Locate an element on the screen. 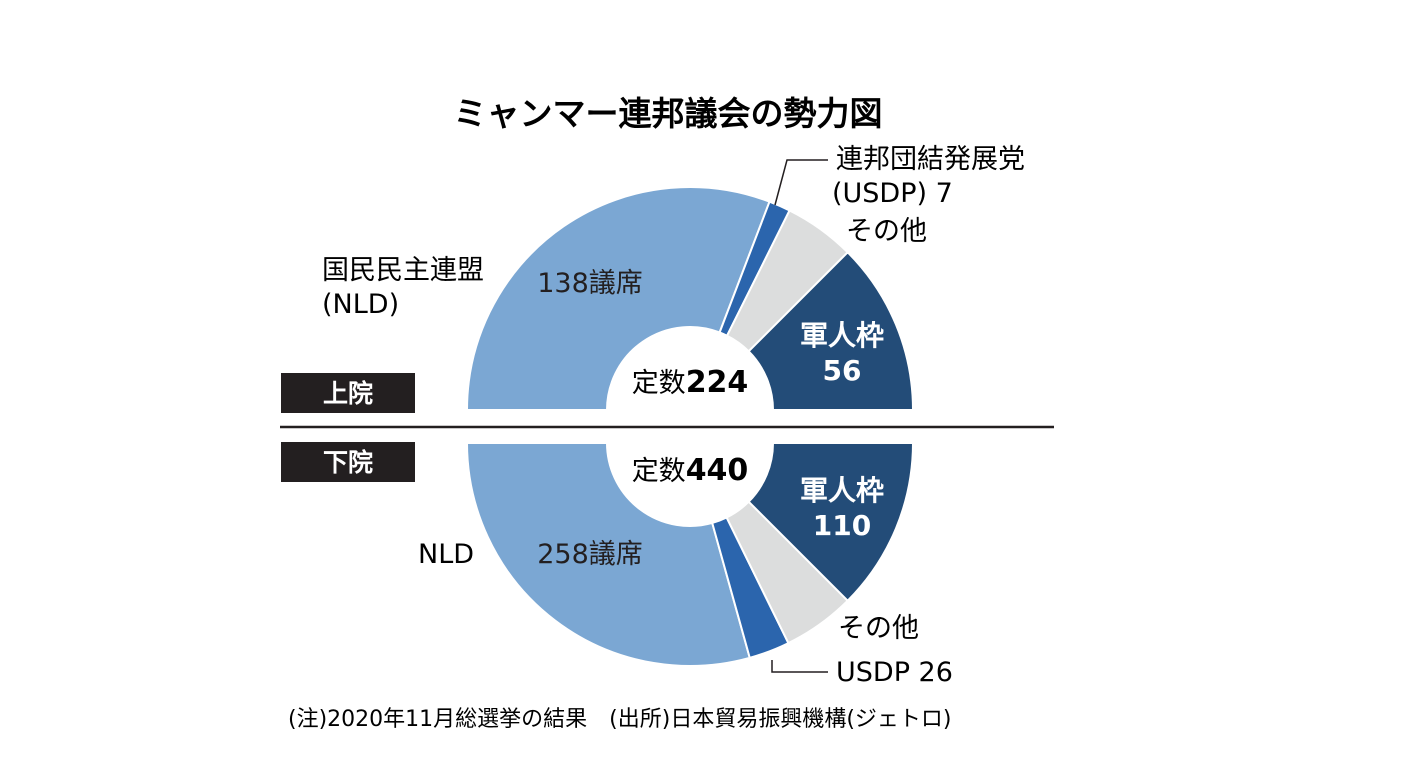 The width and height of the screenshot is (1402, 766). upper-house-donut is located at coordinates (690, 298).